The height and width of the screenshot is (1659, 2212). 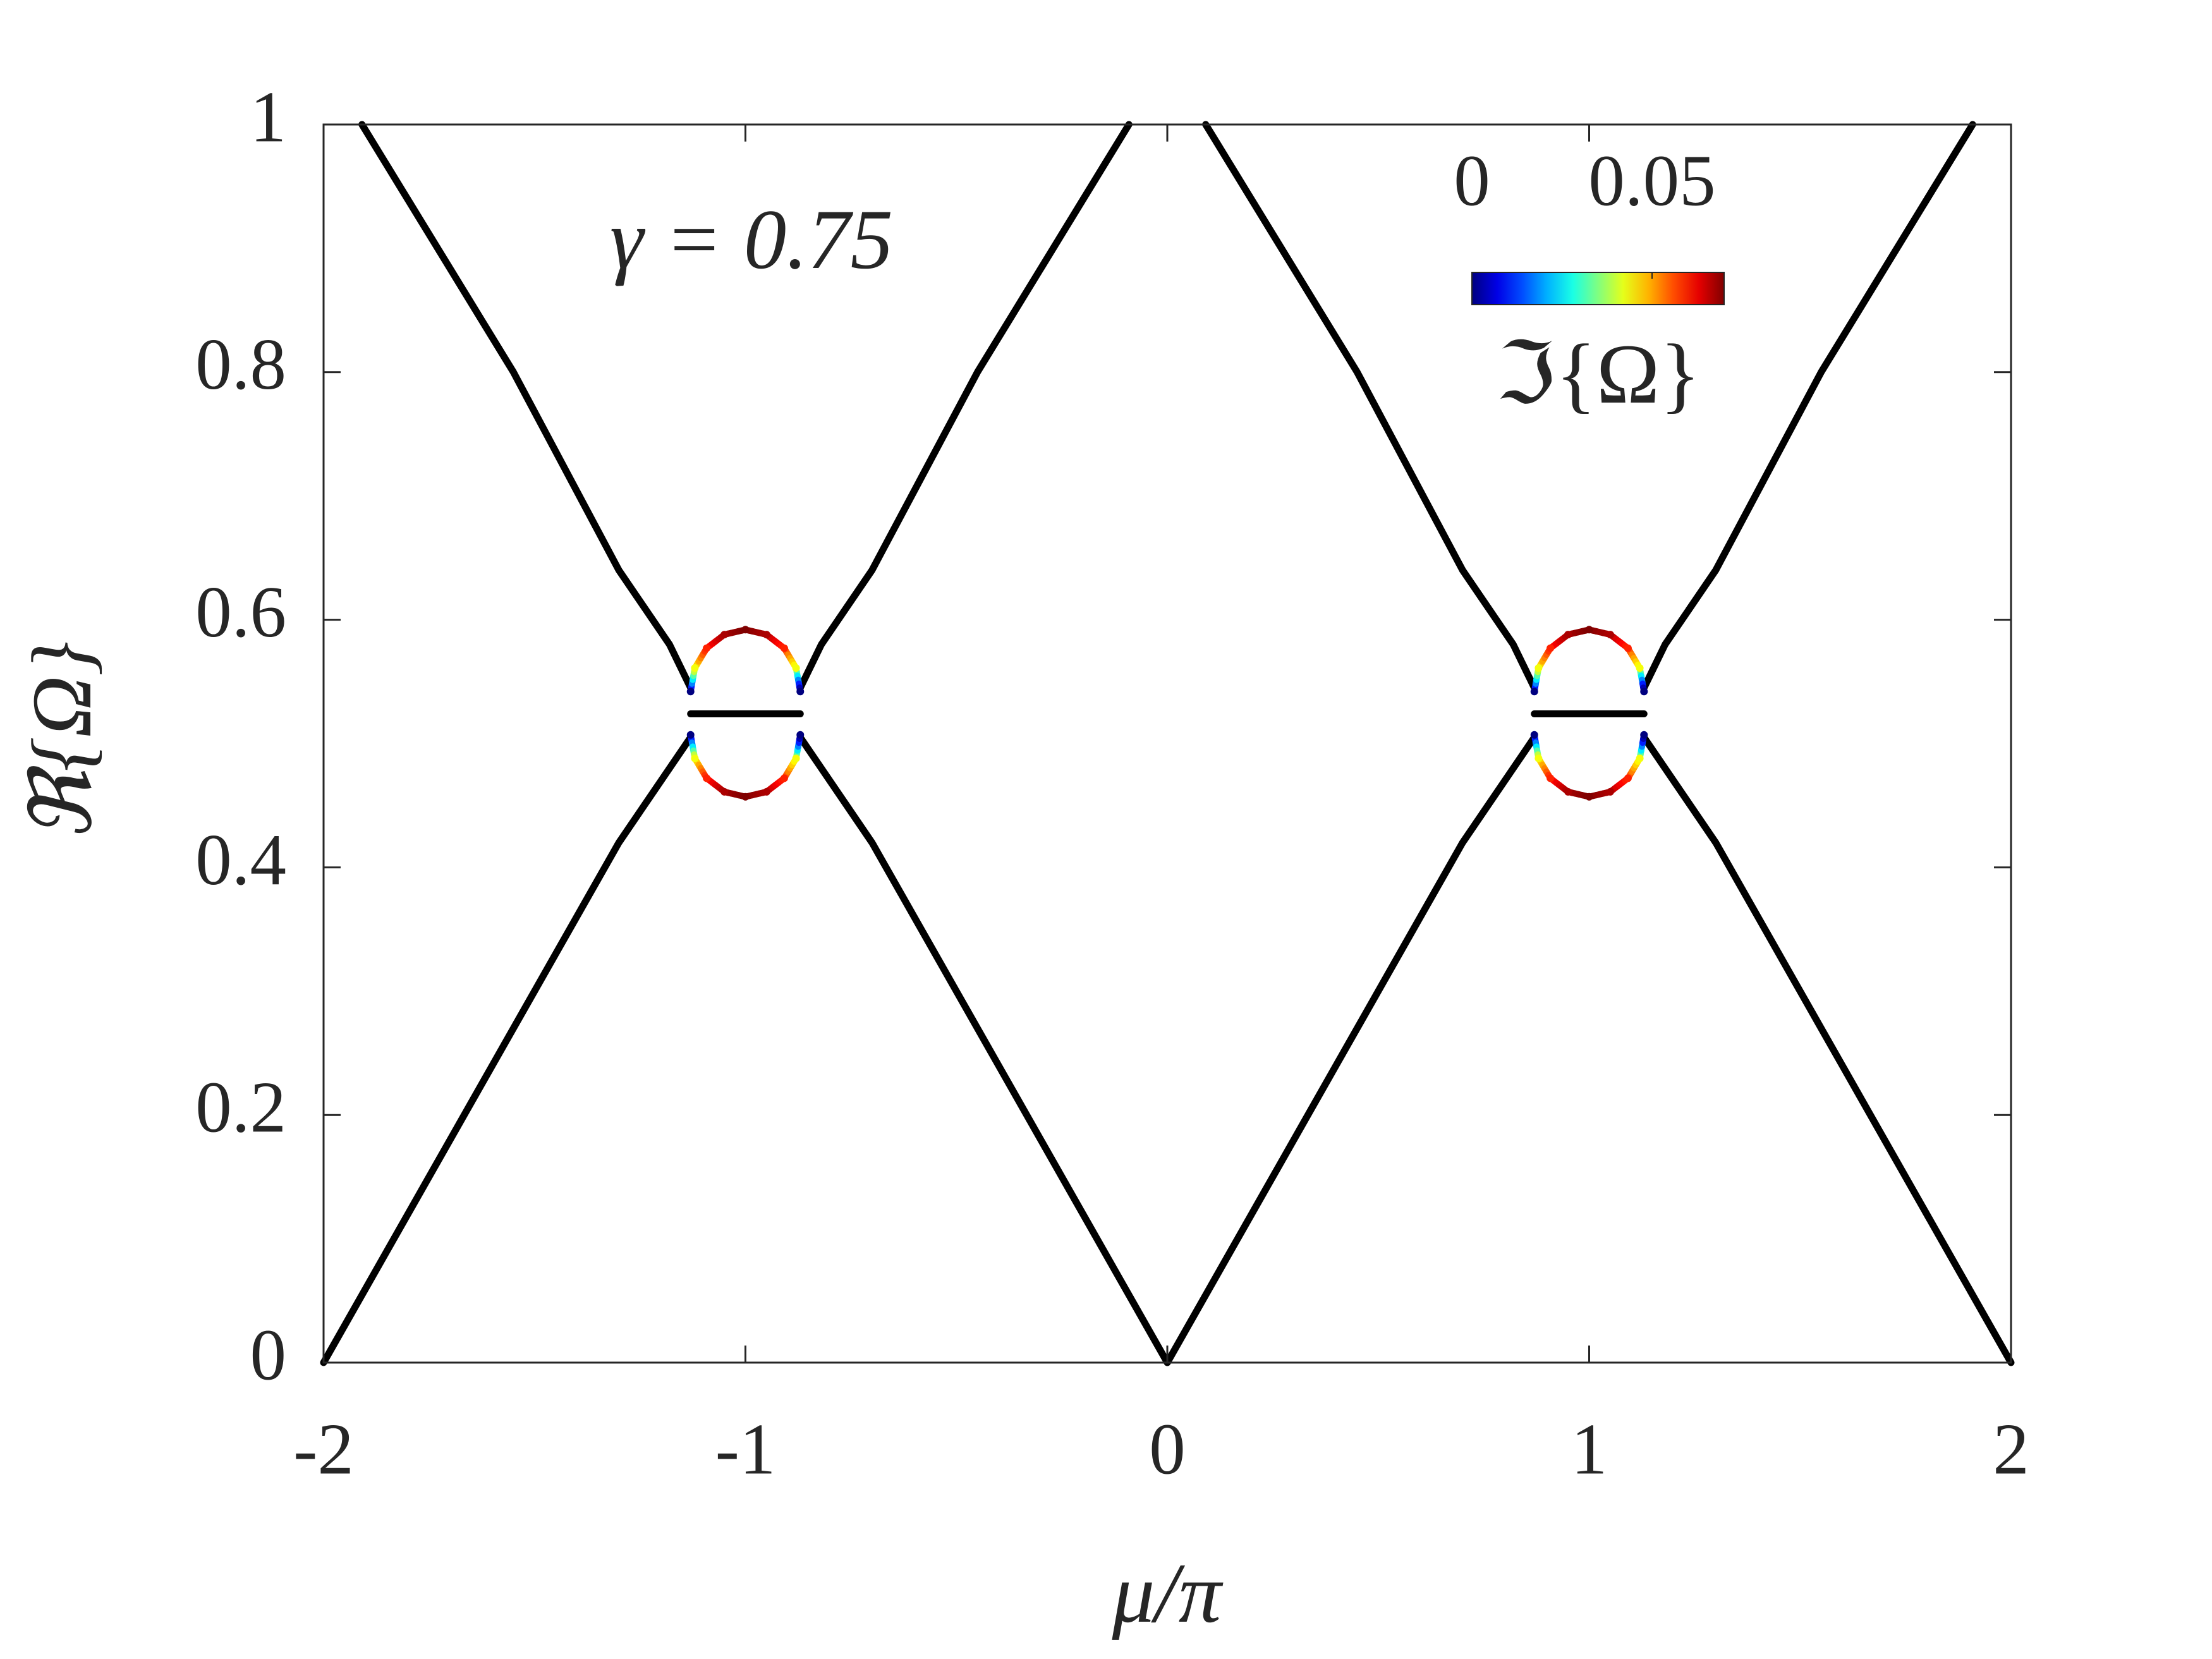 I want to click on annotation: γ = 0.75, so click(x=751, y=240).